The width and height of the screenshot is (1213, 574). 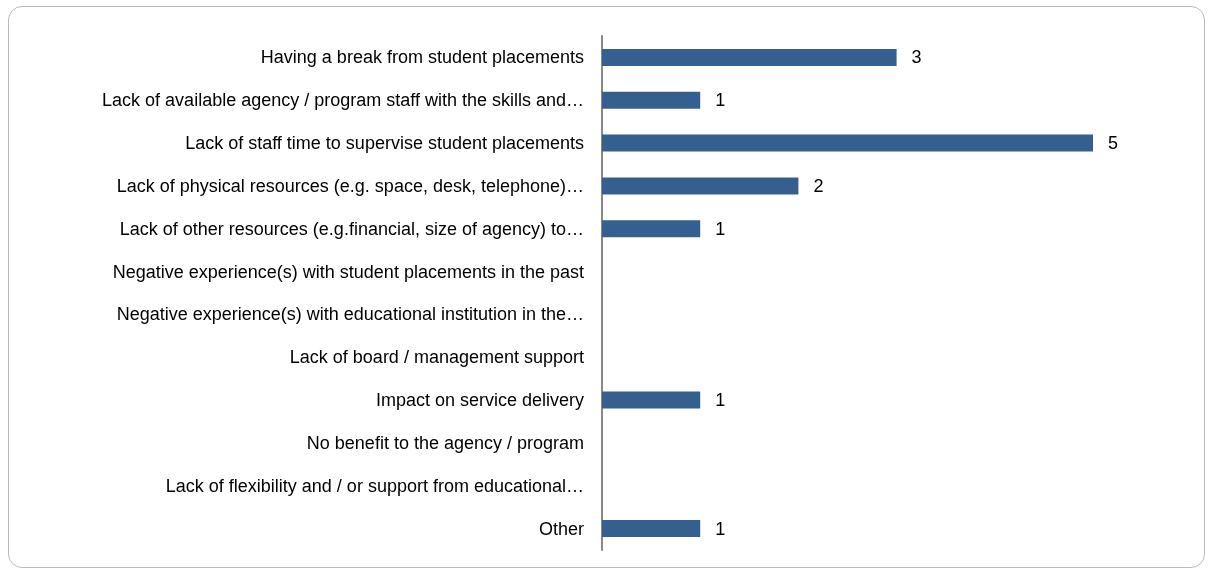 I want to click on y-tick-label: Negative experience(s) with student placements in the past, so click(x=348, y=271).